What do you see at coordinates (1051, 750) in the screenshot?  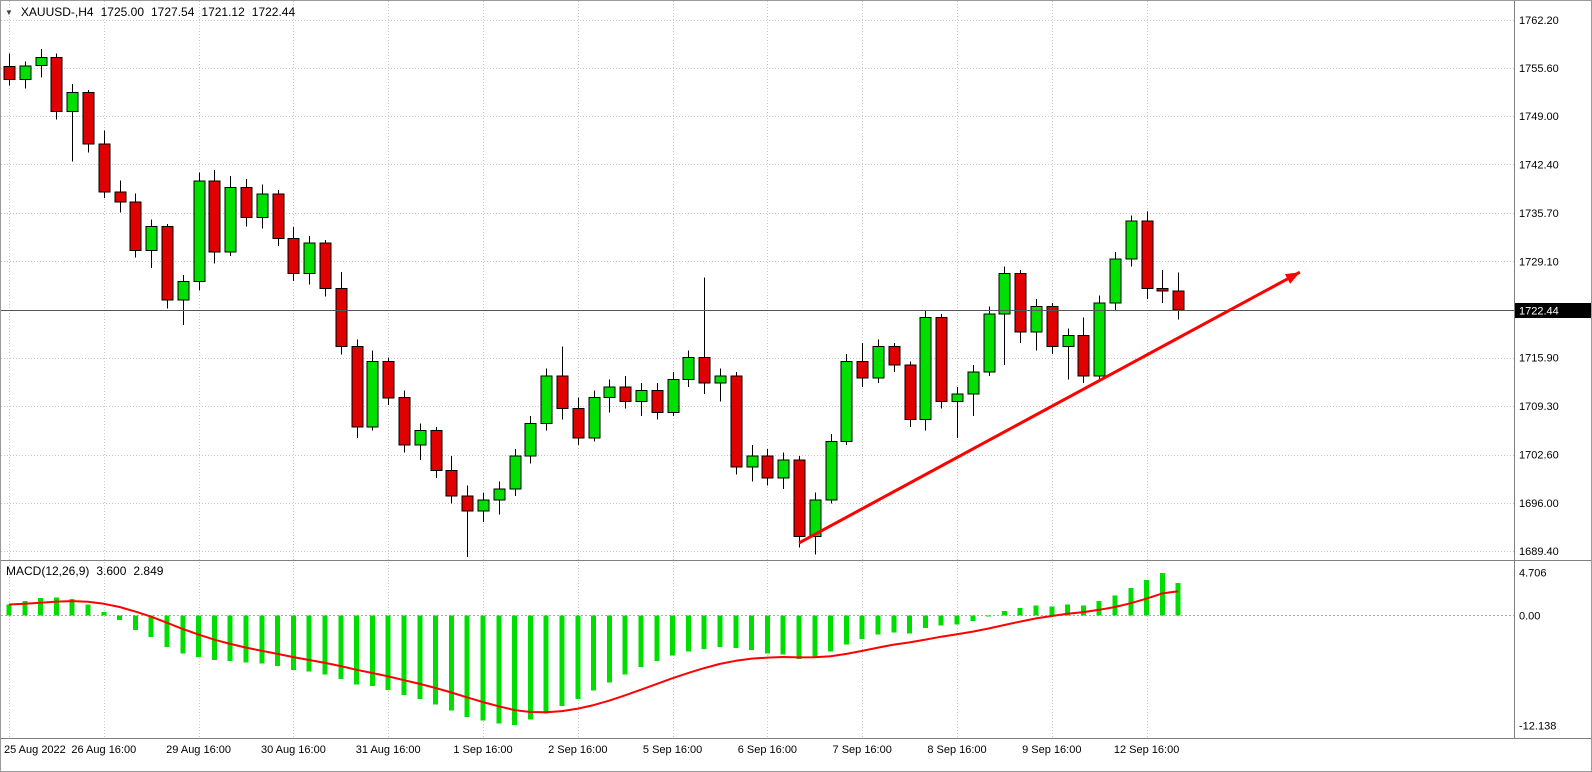 I see `time-axis-label: 9 Sep 16:00` at bounding box center [1051, 750].